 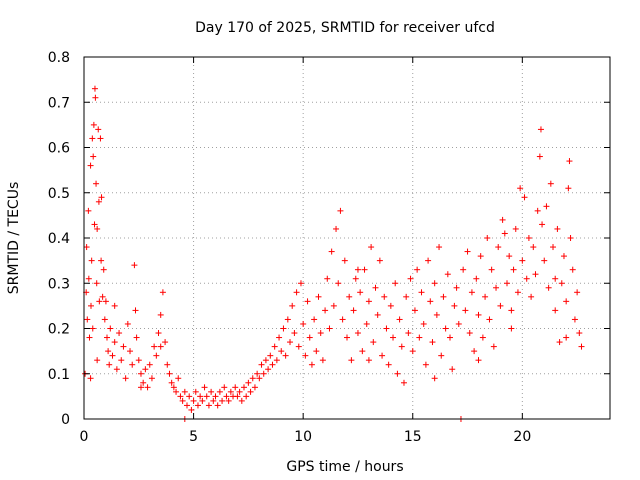 What do you see at coordinates (413, 437) in the screenshot?
I see `x-tick-label: 15` at bounding box center [413, 437].